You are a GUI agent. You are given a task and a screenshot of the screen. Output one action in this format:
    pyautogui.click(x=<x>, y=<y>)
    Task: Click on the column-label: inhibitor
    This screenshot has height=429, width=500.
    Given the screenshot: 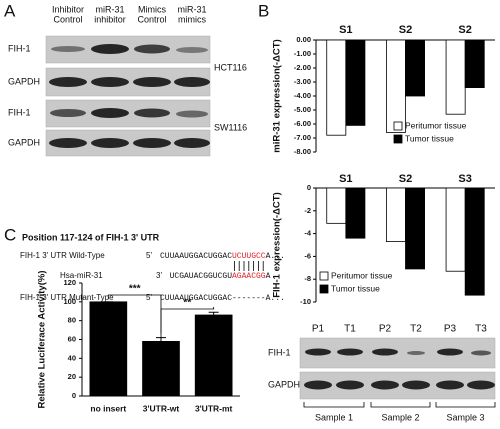 What is the action you would take?
    pyautogui.click(x=110, y=19)
    